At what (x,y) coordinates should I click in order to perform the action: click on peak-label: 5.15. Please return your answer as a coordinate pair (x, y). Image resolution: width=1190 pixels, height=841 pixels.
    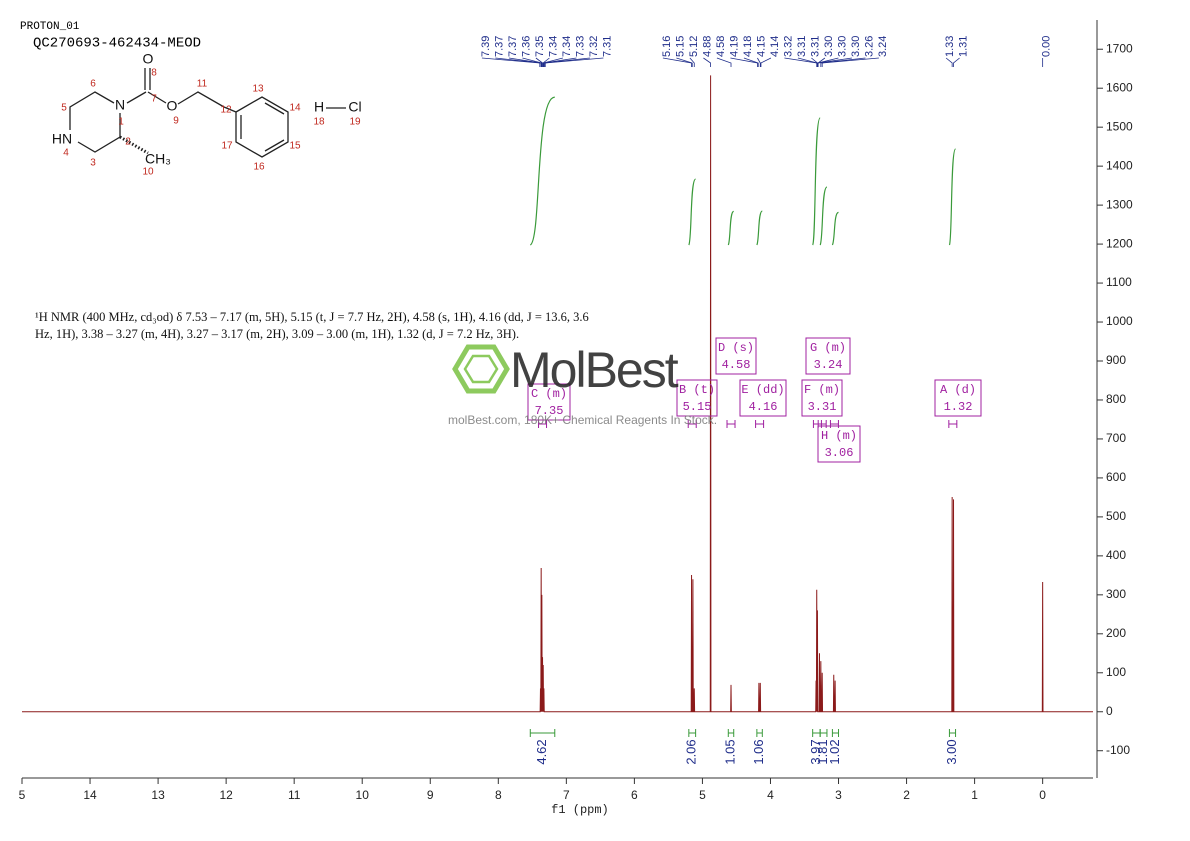
    Looking at the image, I should click on (680, 46).